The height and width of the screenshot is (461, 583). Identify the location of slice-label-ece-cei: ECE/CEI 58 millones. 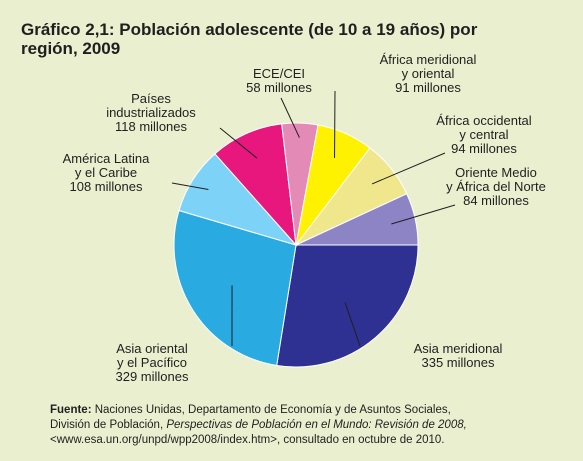
(279, 80).